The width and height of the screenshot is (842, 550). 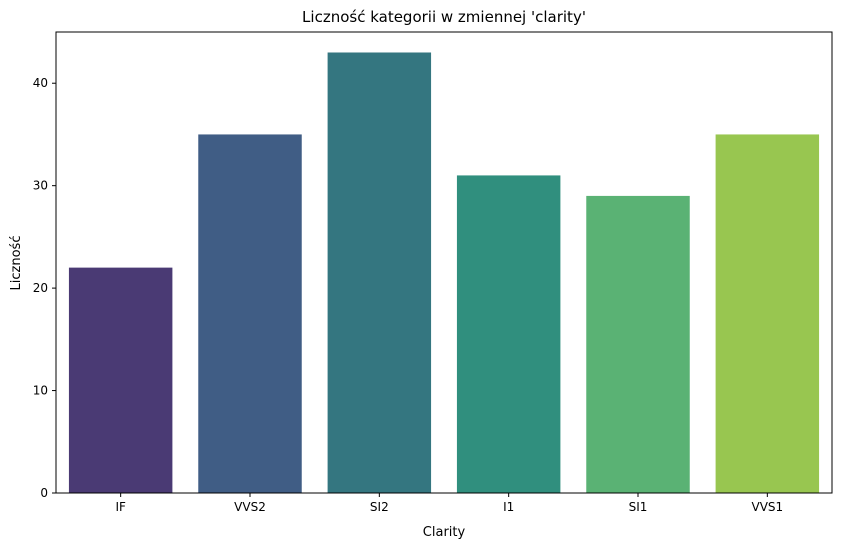 I want to click on x-axis-label: Clarity, so click(x=444, y=532).